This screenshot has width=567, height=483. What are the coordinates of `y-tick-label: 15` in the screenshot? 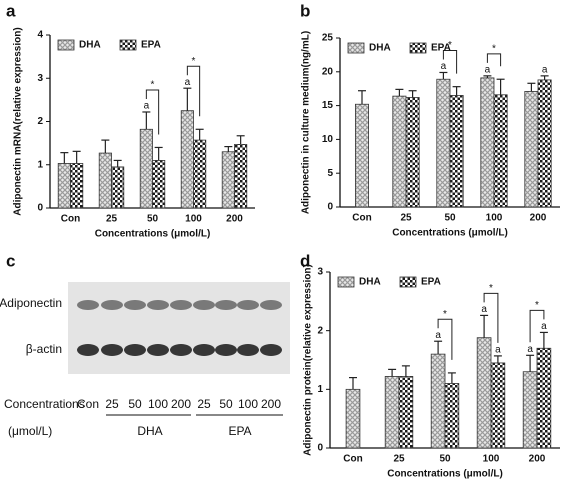 It's located at (328, 105).